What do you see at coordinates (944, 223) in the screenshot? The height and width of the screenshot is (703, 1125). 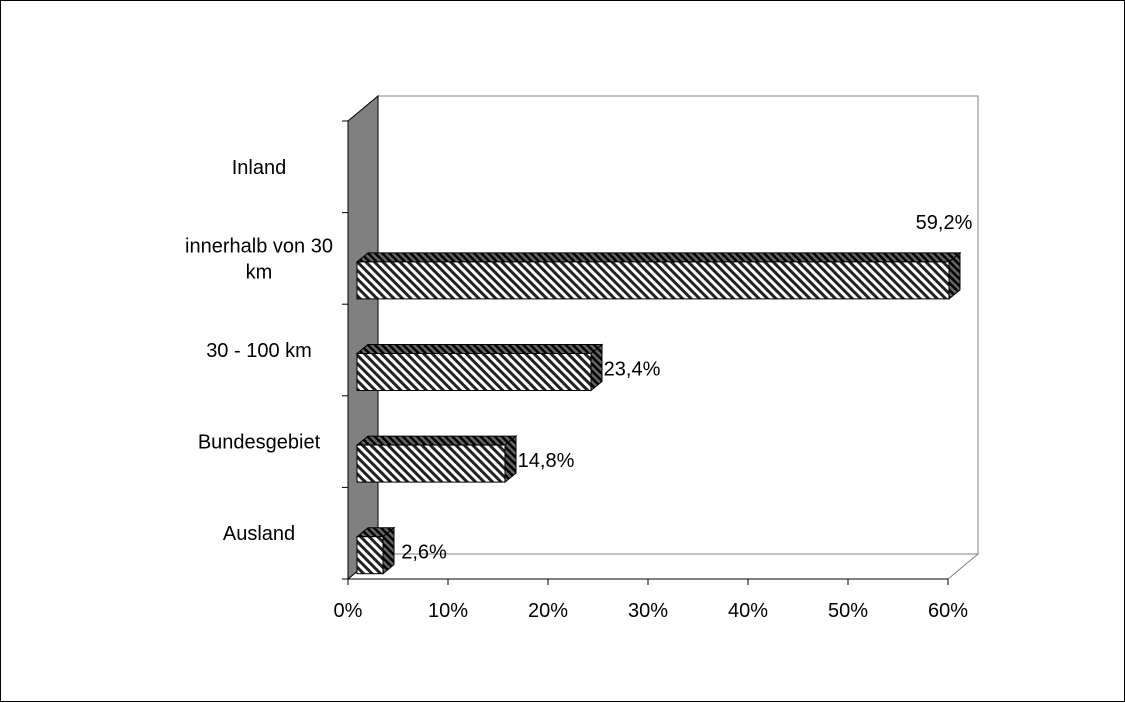 I see `data-label: 59,2%` at bounding box center [944, 223].